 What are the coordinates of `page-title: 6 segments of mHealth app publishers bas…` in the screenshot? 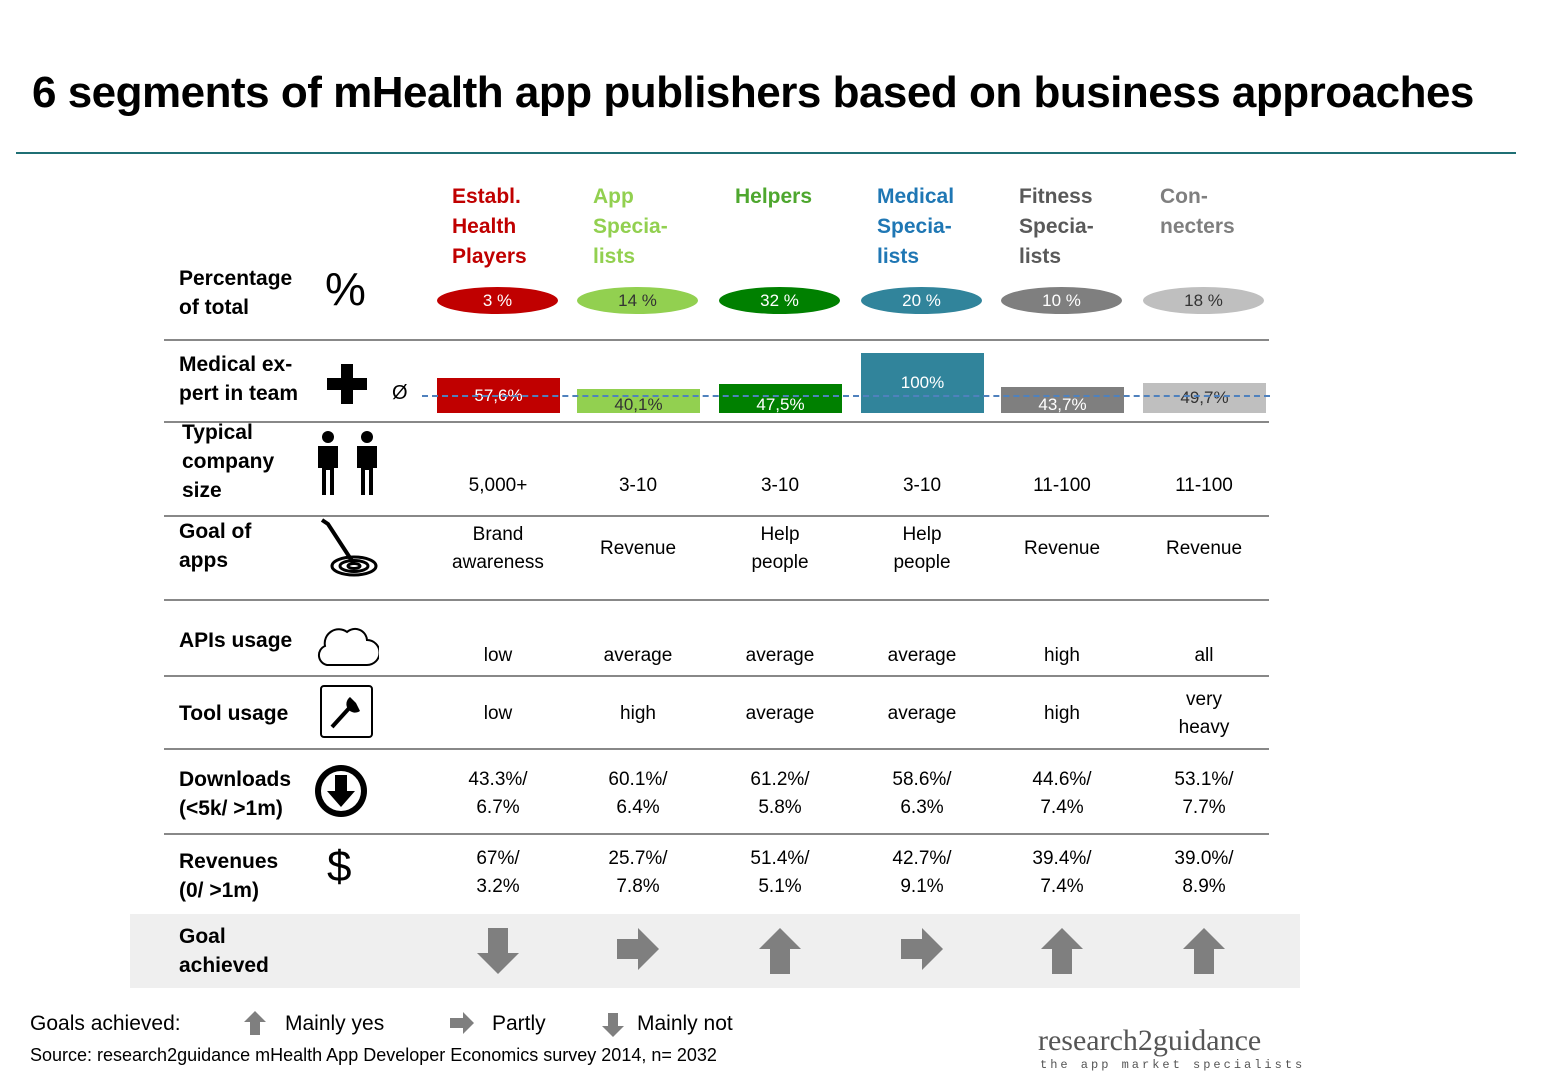 It's located at (753, 92).